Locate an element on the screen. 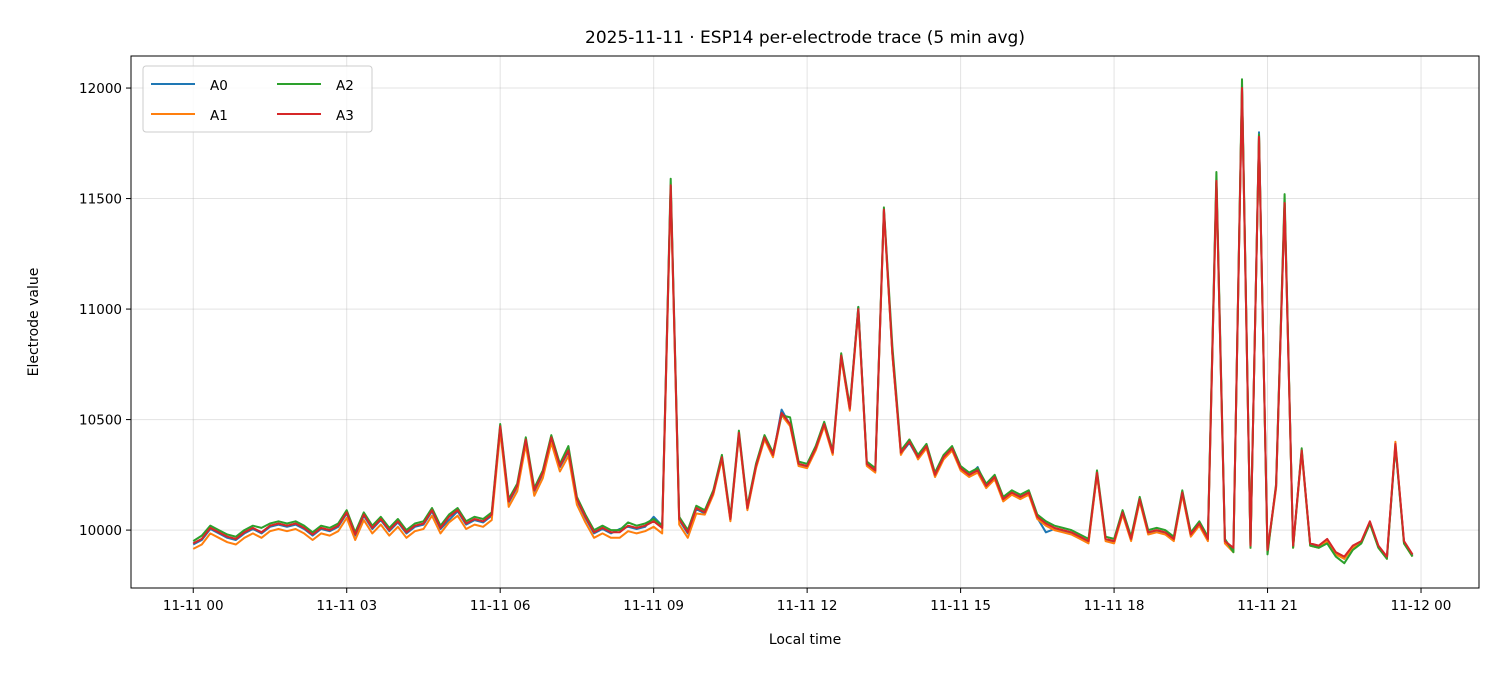  legend-label-a3: A3 is located at coordinates (345, 116).